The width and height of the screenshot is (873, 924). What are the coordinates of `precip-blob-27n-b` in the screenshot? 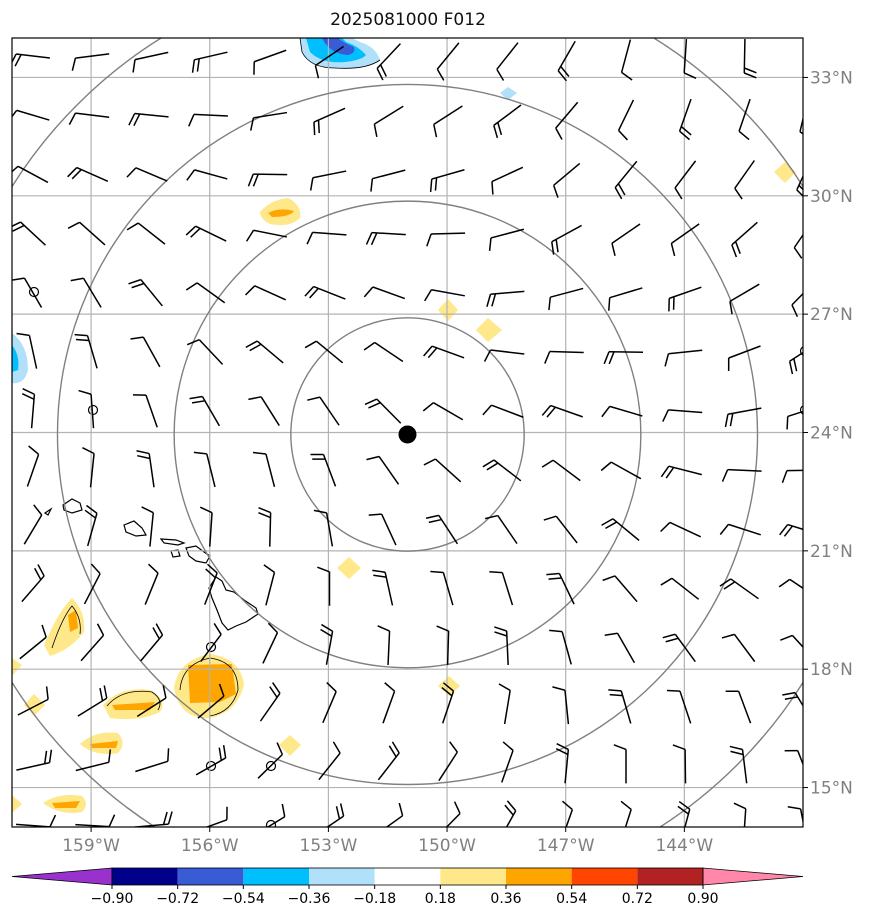 It's located at (489, 330).